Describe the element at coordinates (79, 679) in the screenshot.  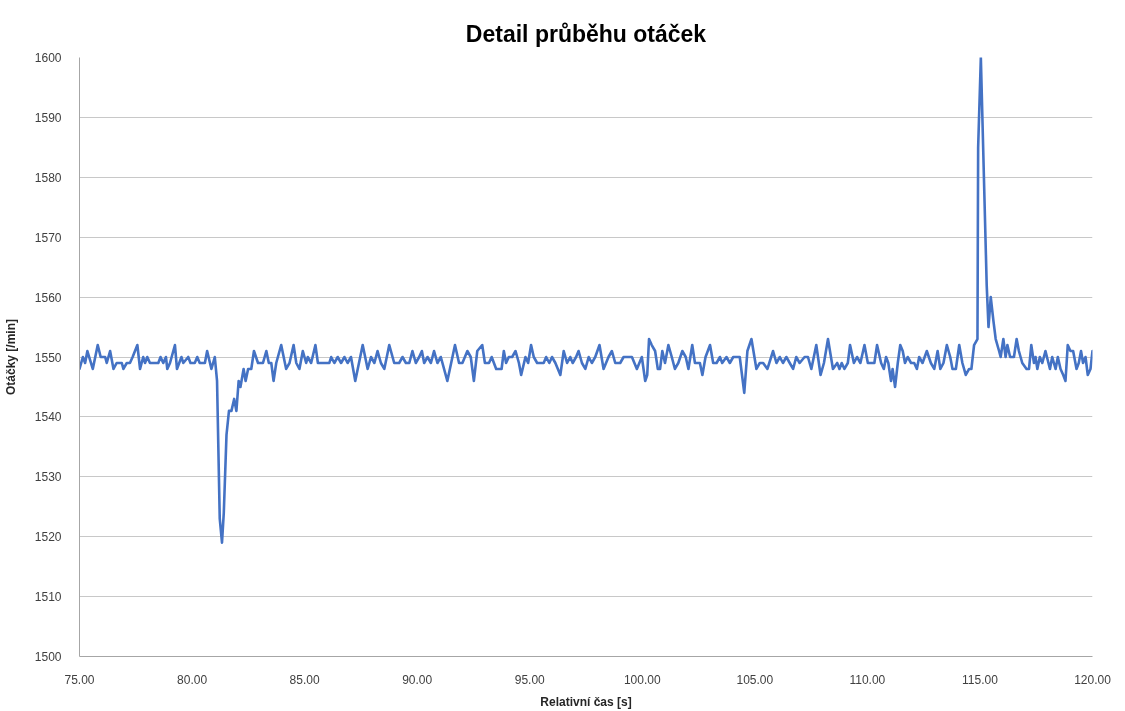
I see `x-tick-label: 75.00` at that location.